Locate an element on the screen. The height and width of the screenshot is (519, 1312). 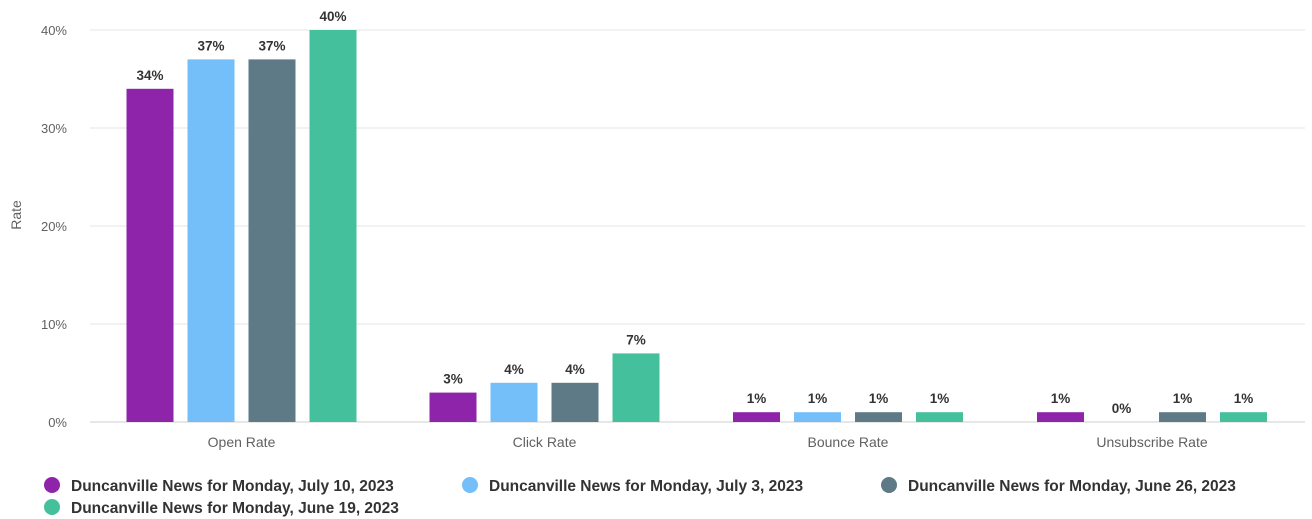
y-tick-label: 40% is located at coordinates (54, 30).